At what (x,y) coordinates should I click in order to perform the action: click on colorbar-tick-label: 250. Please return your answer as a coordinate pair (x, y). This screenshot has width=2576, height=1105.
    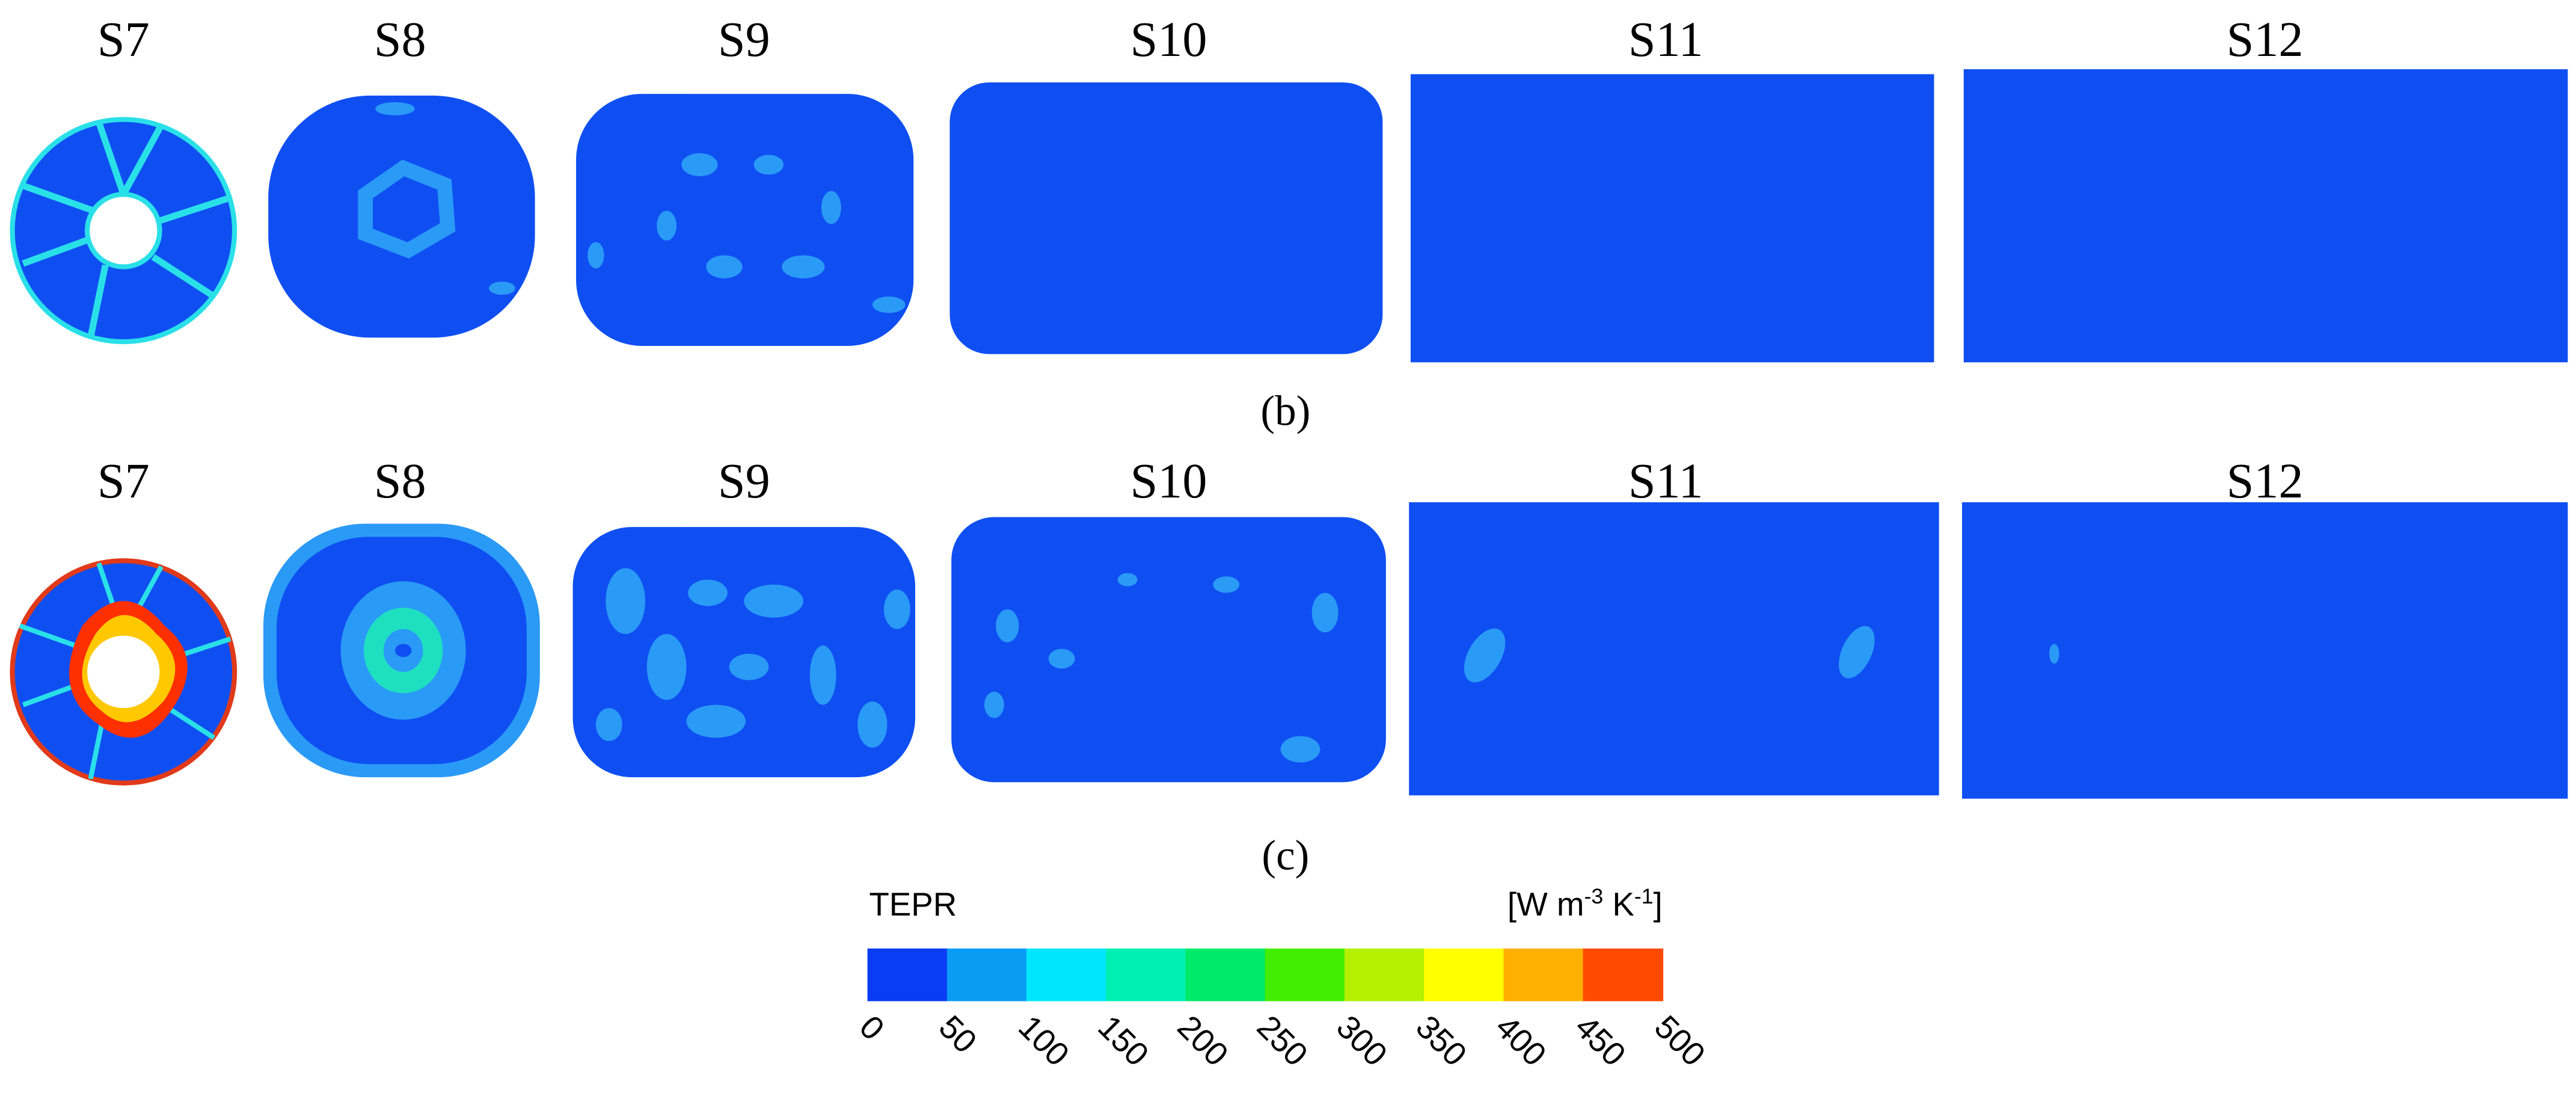
    Looking at the image, I should click on (1282, 1040).